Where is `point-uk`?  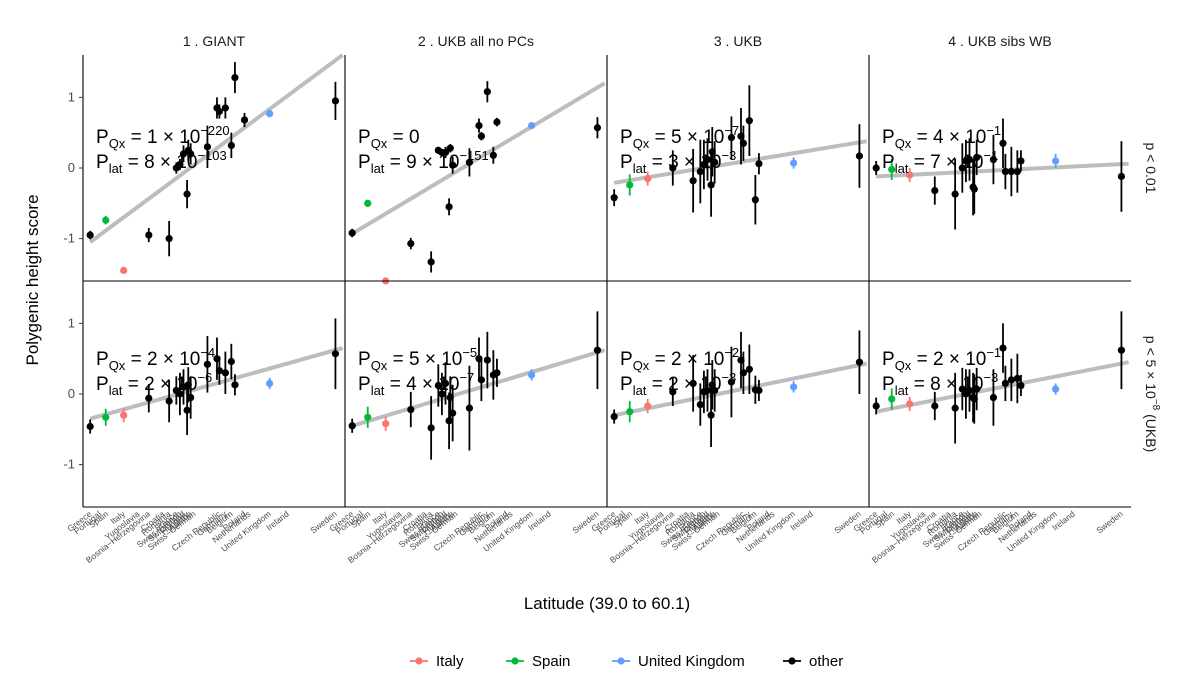 point-uk is located at coordinates (794, 387).